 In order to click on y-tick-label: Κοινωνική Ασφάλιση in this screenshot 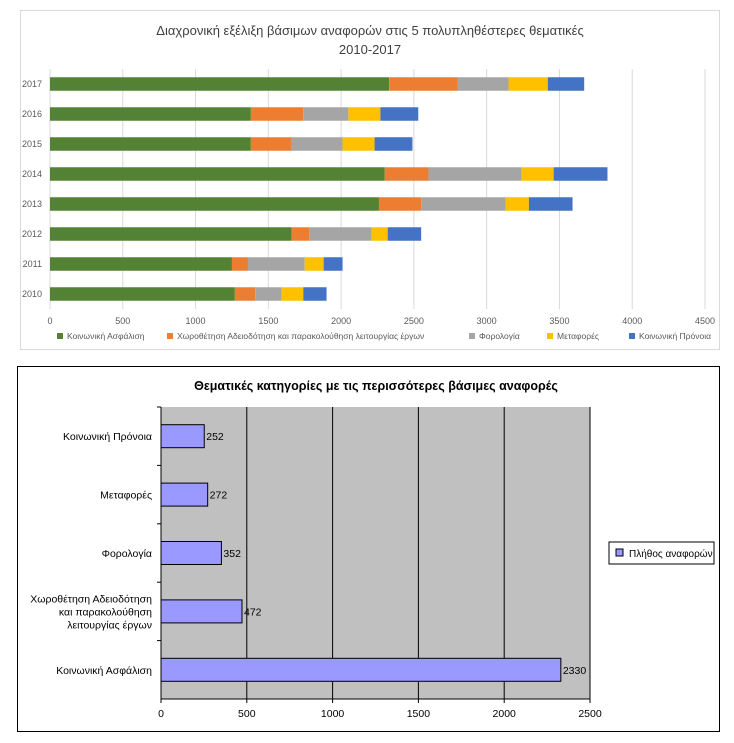, I will do `click(104, 671)`.